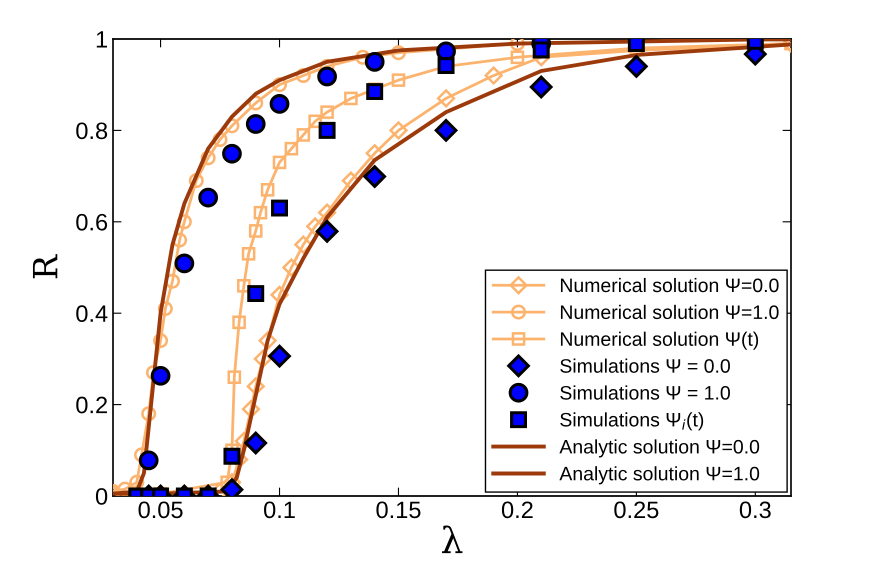 Image resolution: width=873 pixels, height=584 pixels. I want to click on legend-label: Numerical solution Ψ=0.0, so click(669, 285).